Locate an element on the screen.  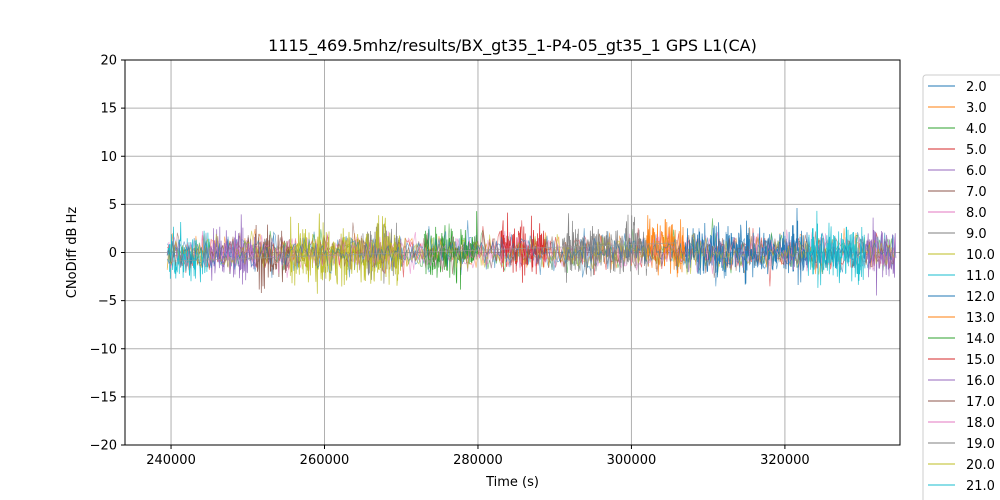
legend-entry: 10.0 is located at coordinates (961, 255).